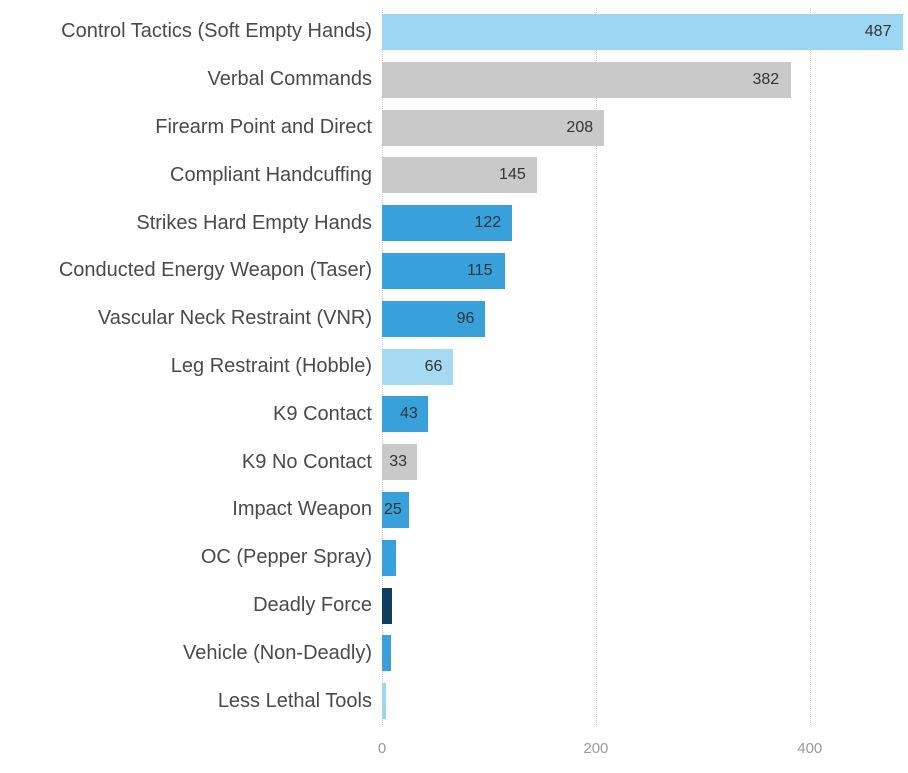 This screenshot has width=908, height=773. What do you see at coordinates (580, 127) in the screenshot?
I see `value-label: 208` at bounding box center [580, 127].